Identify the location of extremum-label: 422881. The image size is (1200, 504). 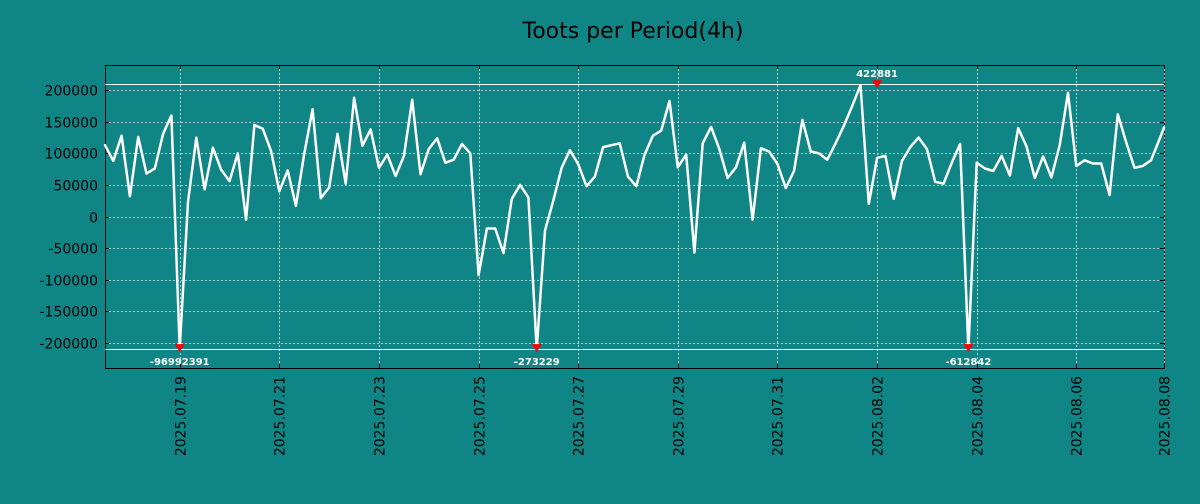
(877, 74).